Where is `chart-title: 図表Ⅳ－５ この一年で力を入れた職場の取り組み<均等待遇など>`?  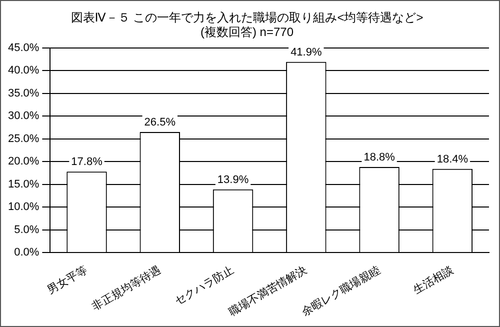
chart-title: 図表Ⅳ－５ この一年で力を入れた職場の取り組み<均等待遇など> is located at coordinates (247, 17).